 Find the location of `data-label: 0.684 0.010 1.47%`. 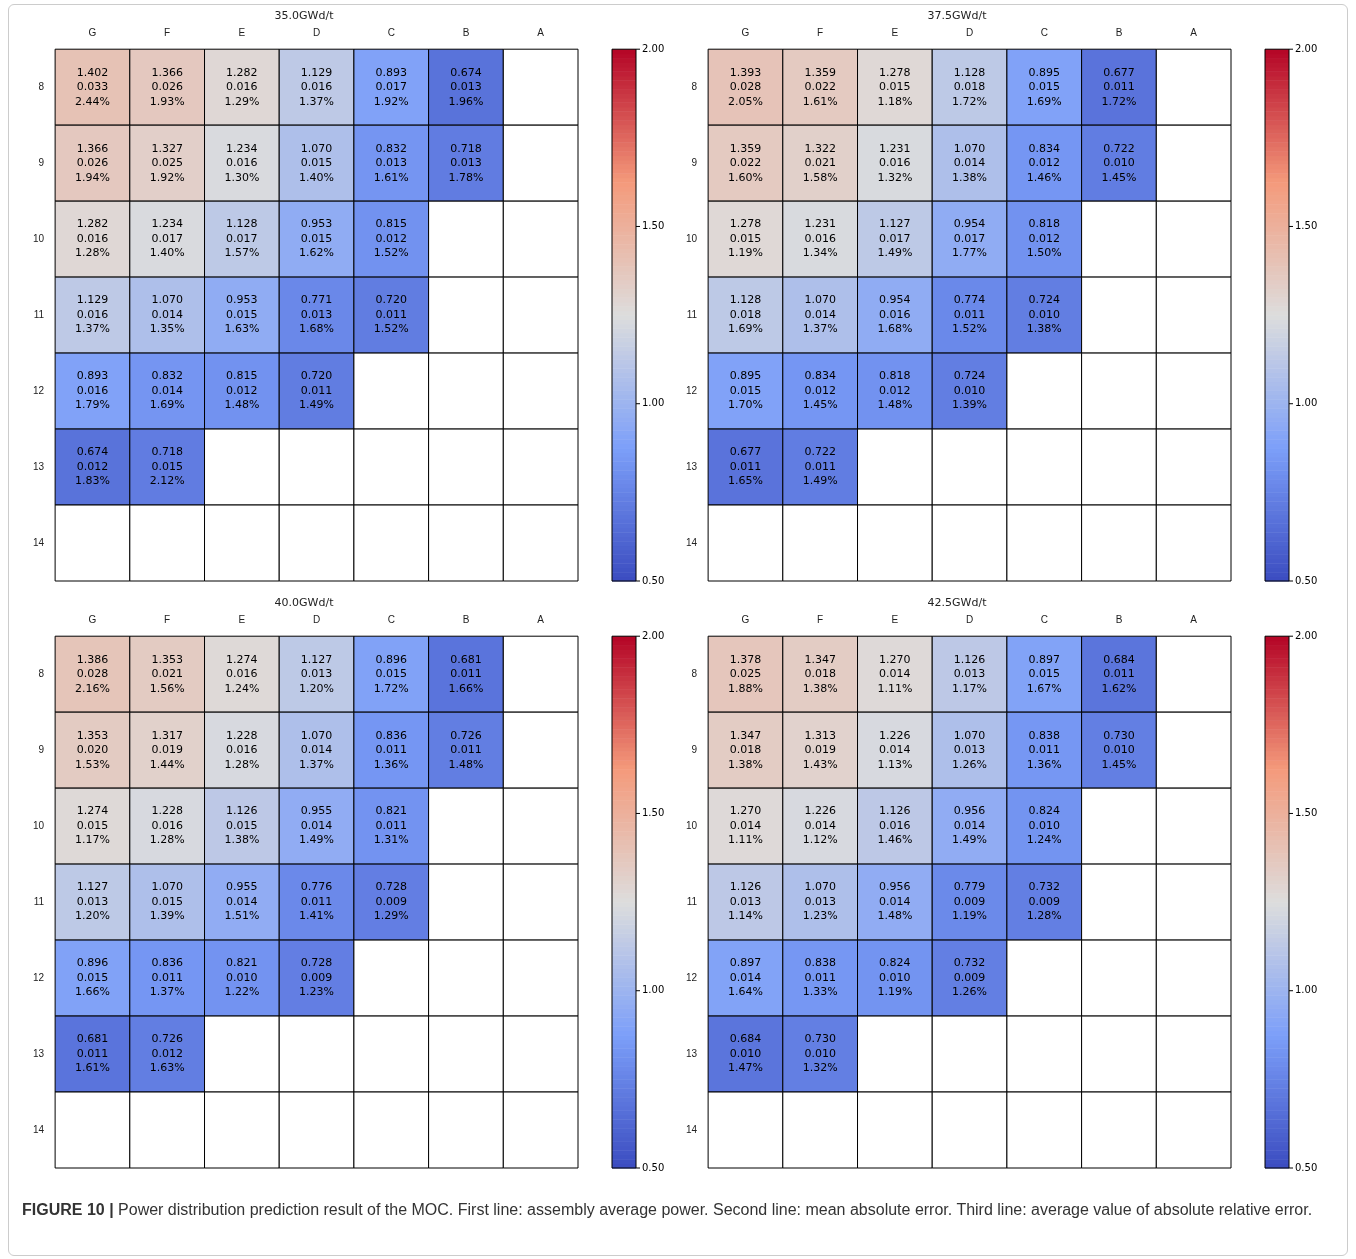

data-label: 0.684 0.010 1.47% is located at coordinates (745, 1053).